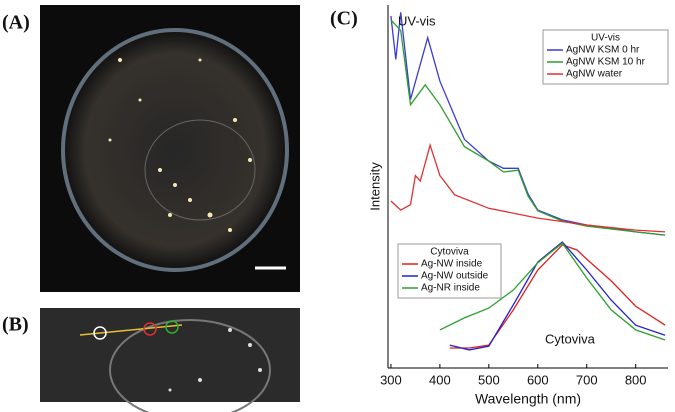 The width and height of the screenshot is (675, 412). I want to click on annotation: Cytoviva, so click(570, 338).